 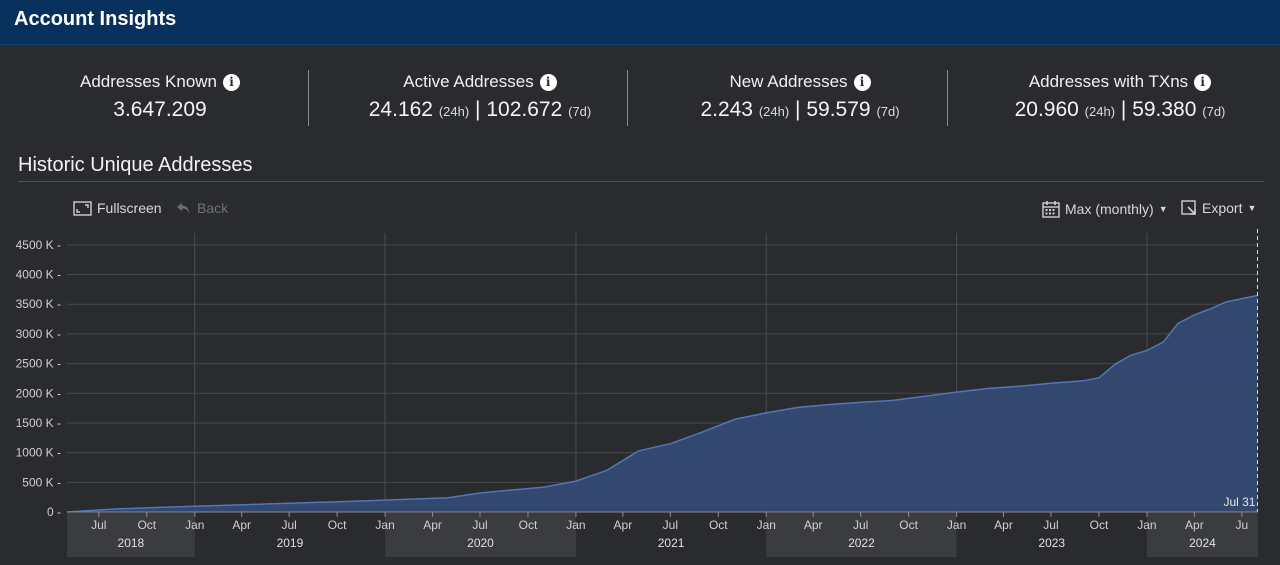 I want to click on stat-value-24h: 24.162, so click(x=400, y=109).